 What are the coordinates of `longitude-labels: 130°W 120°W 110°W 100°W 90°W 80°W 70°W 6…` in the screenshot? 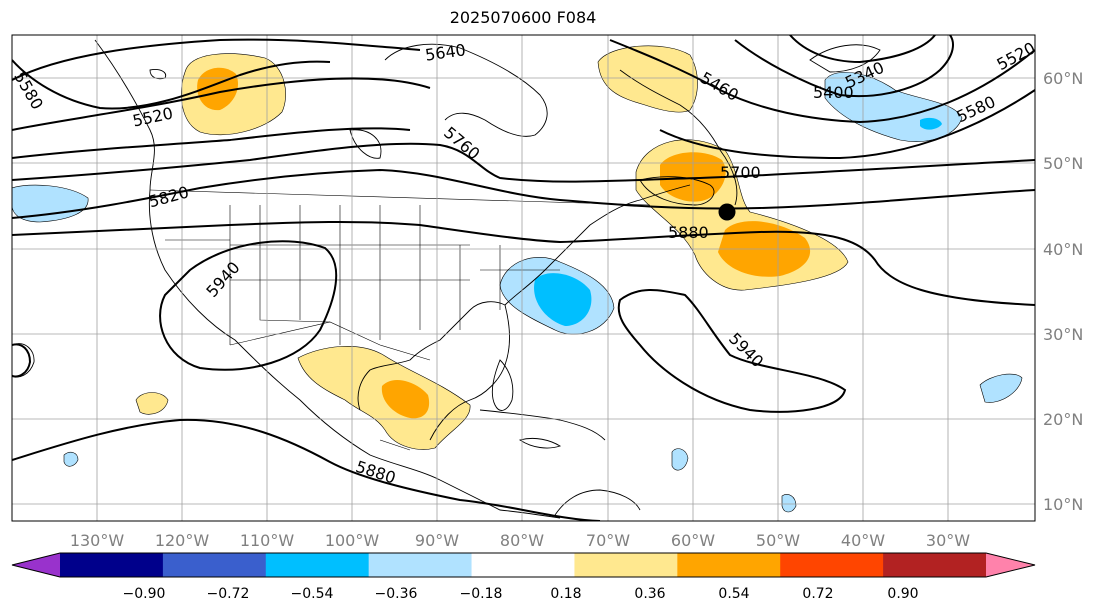 It's located at (520, 540).